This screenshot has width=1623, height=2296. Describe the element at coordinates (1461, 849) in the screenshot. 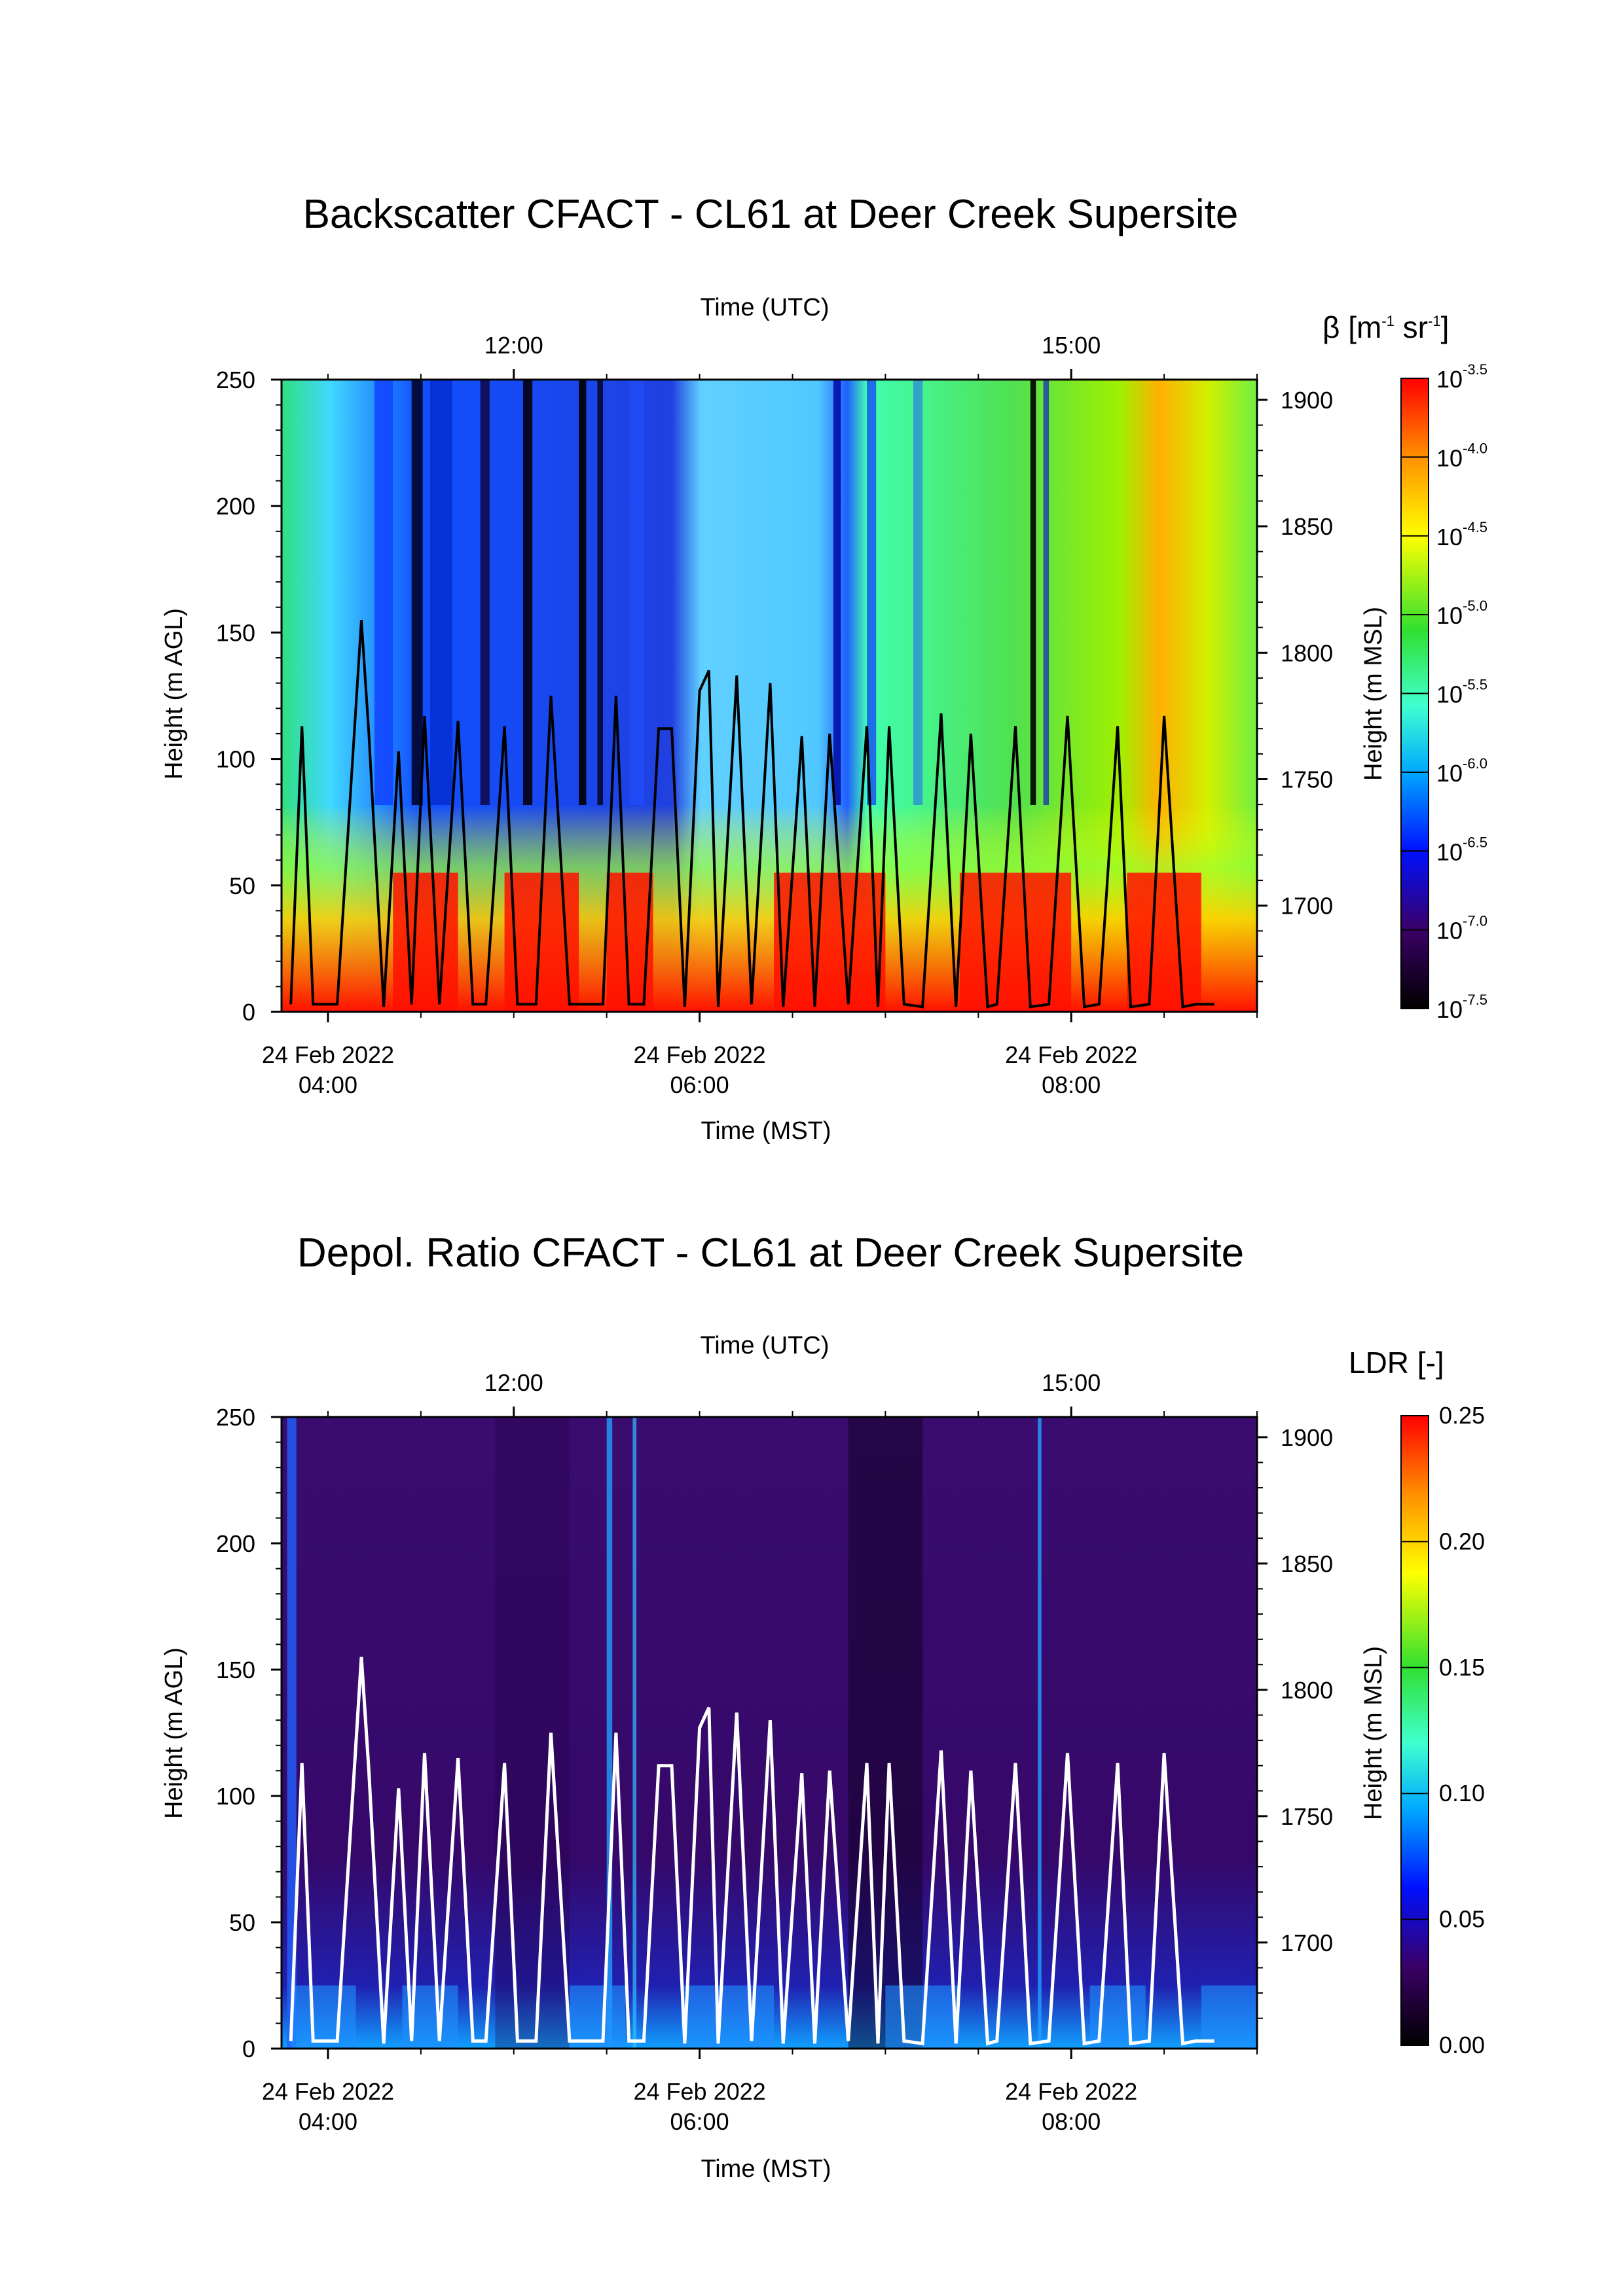

I see `colorbar-tick-label: 10-6.5` at that location.